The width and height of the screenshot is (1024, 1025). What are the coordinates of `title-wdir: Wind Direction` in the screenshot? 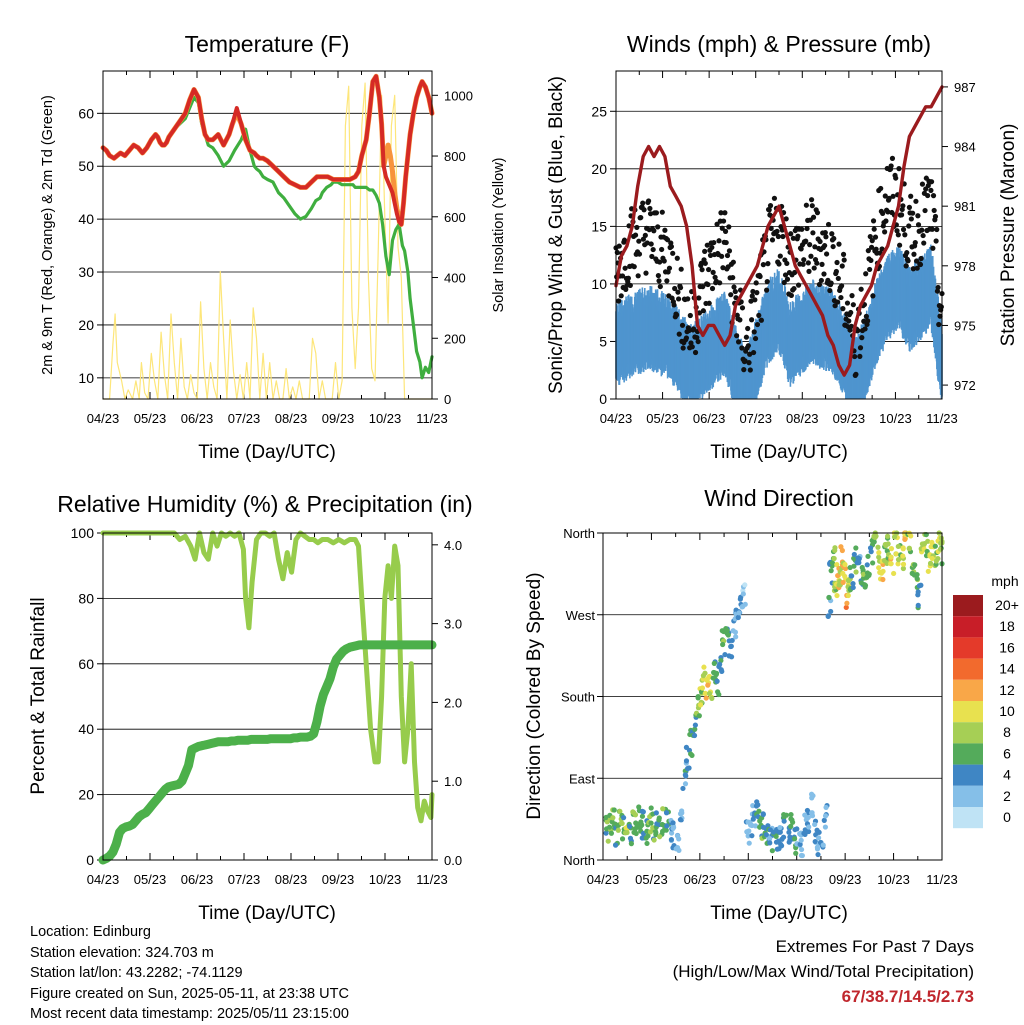 It's located at (779, 498).